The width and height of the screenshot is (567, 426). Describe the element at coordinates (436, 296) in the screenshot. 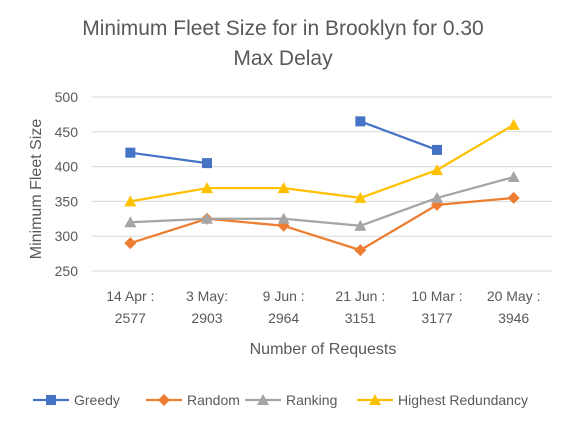

I see `x-tick-label: 10 Mar :` at that location.